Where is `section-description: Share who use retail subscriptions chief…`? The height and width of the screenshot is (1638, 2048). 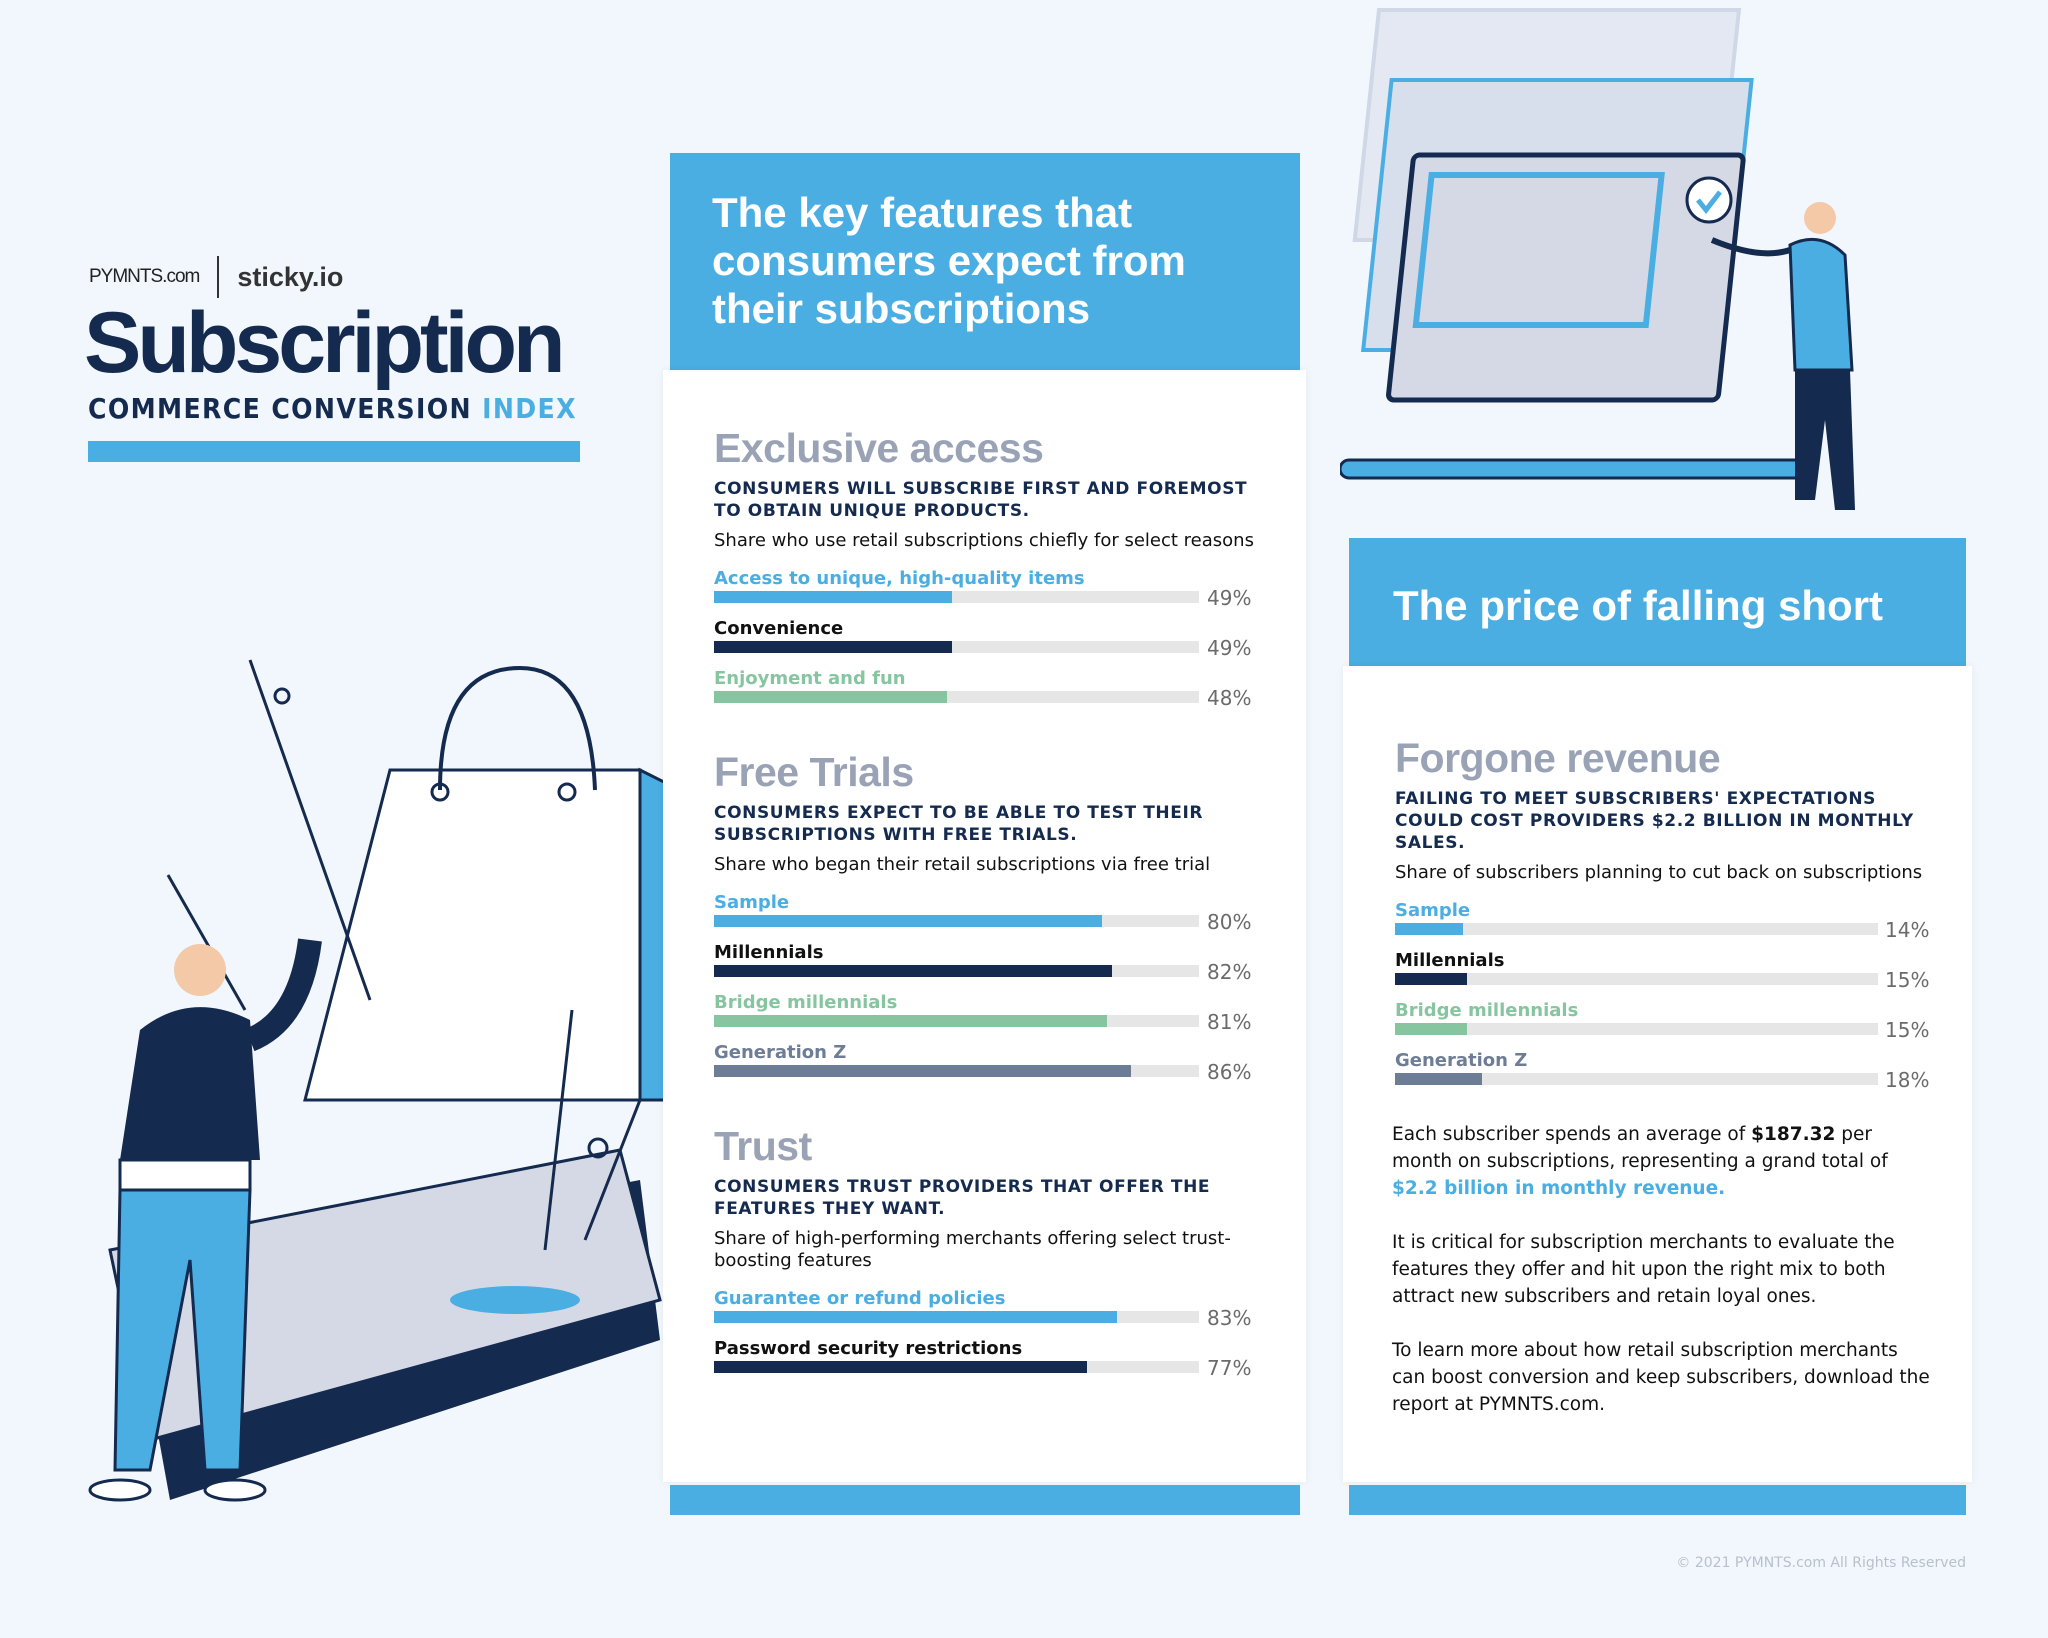 section-description: Share who use retail subscriptions chief… is located at coordinates (984, 540).